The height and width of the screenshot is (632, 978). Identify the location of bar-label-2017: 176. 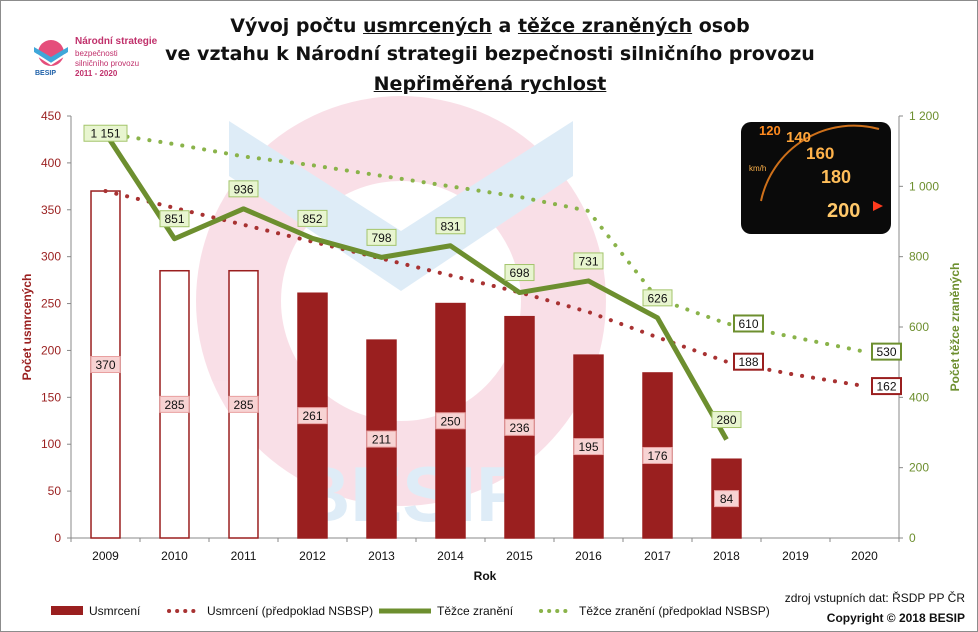
(657, 456).